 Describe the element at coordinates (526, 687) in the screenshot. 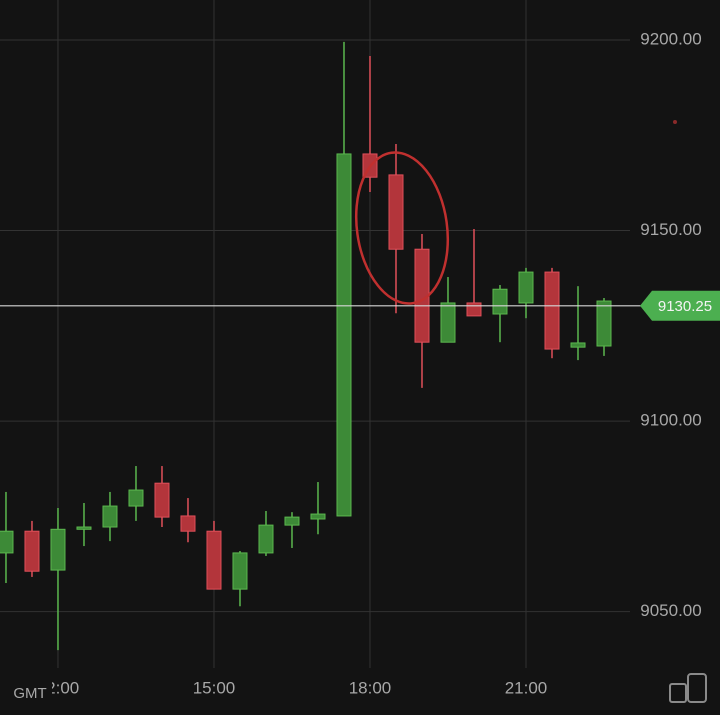

I see `x-tick-label: 21:00` at that location.